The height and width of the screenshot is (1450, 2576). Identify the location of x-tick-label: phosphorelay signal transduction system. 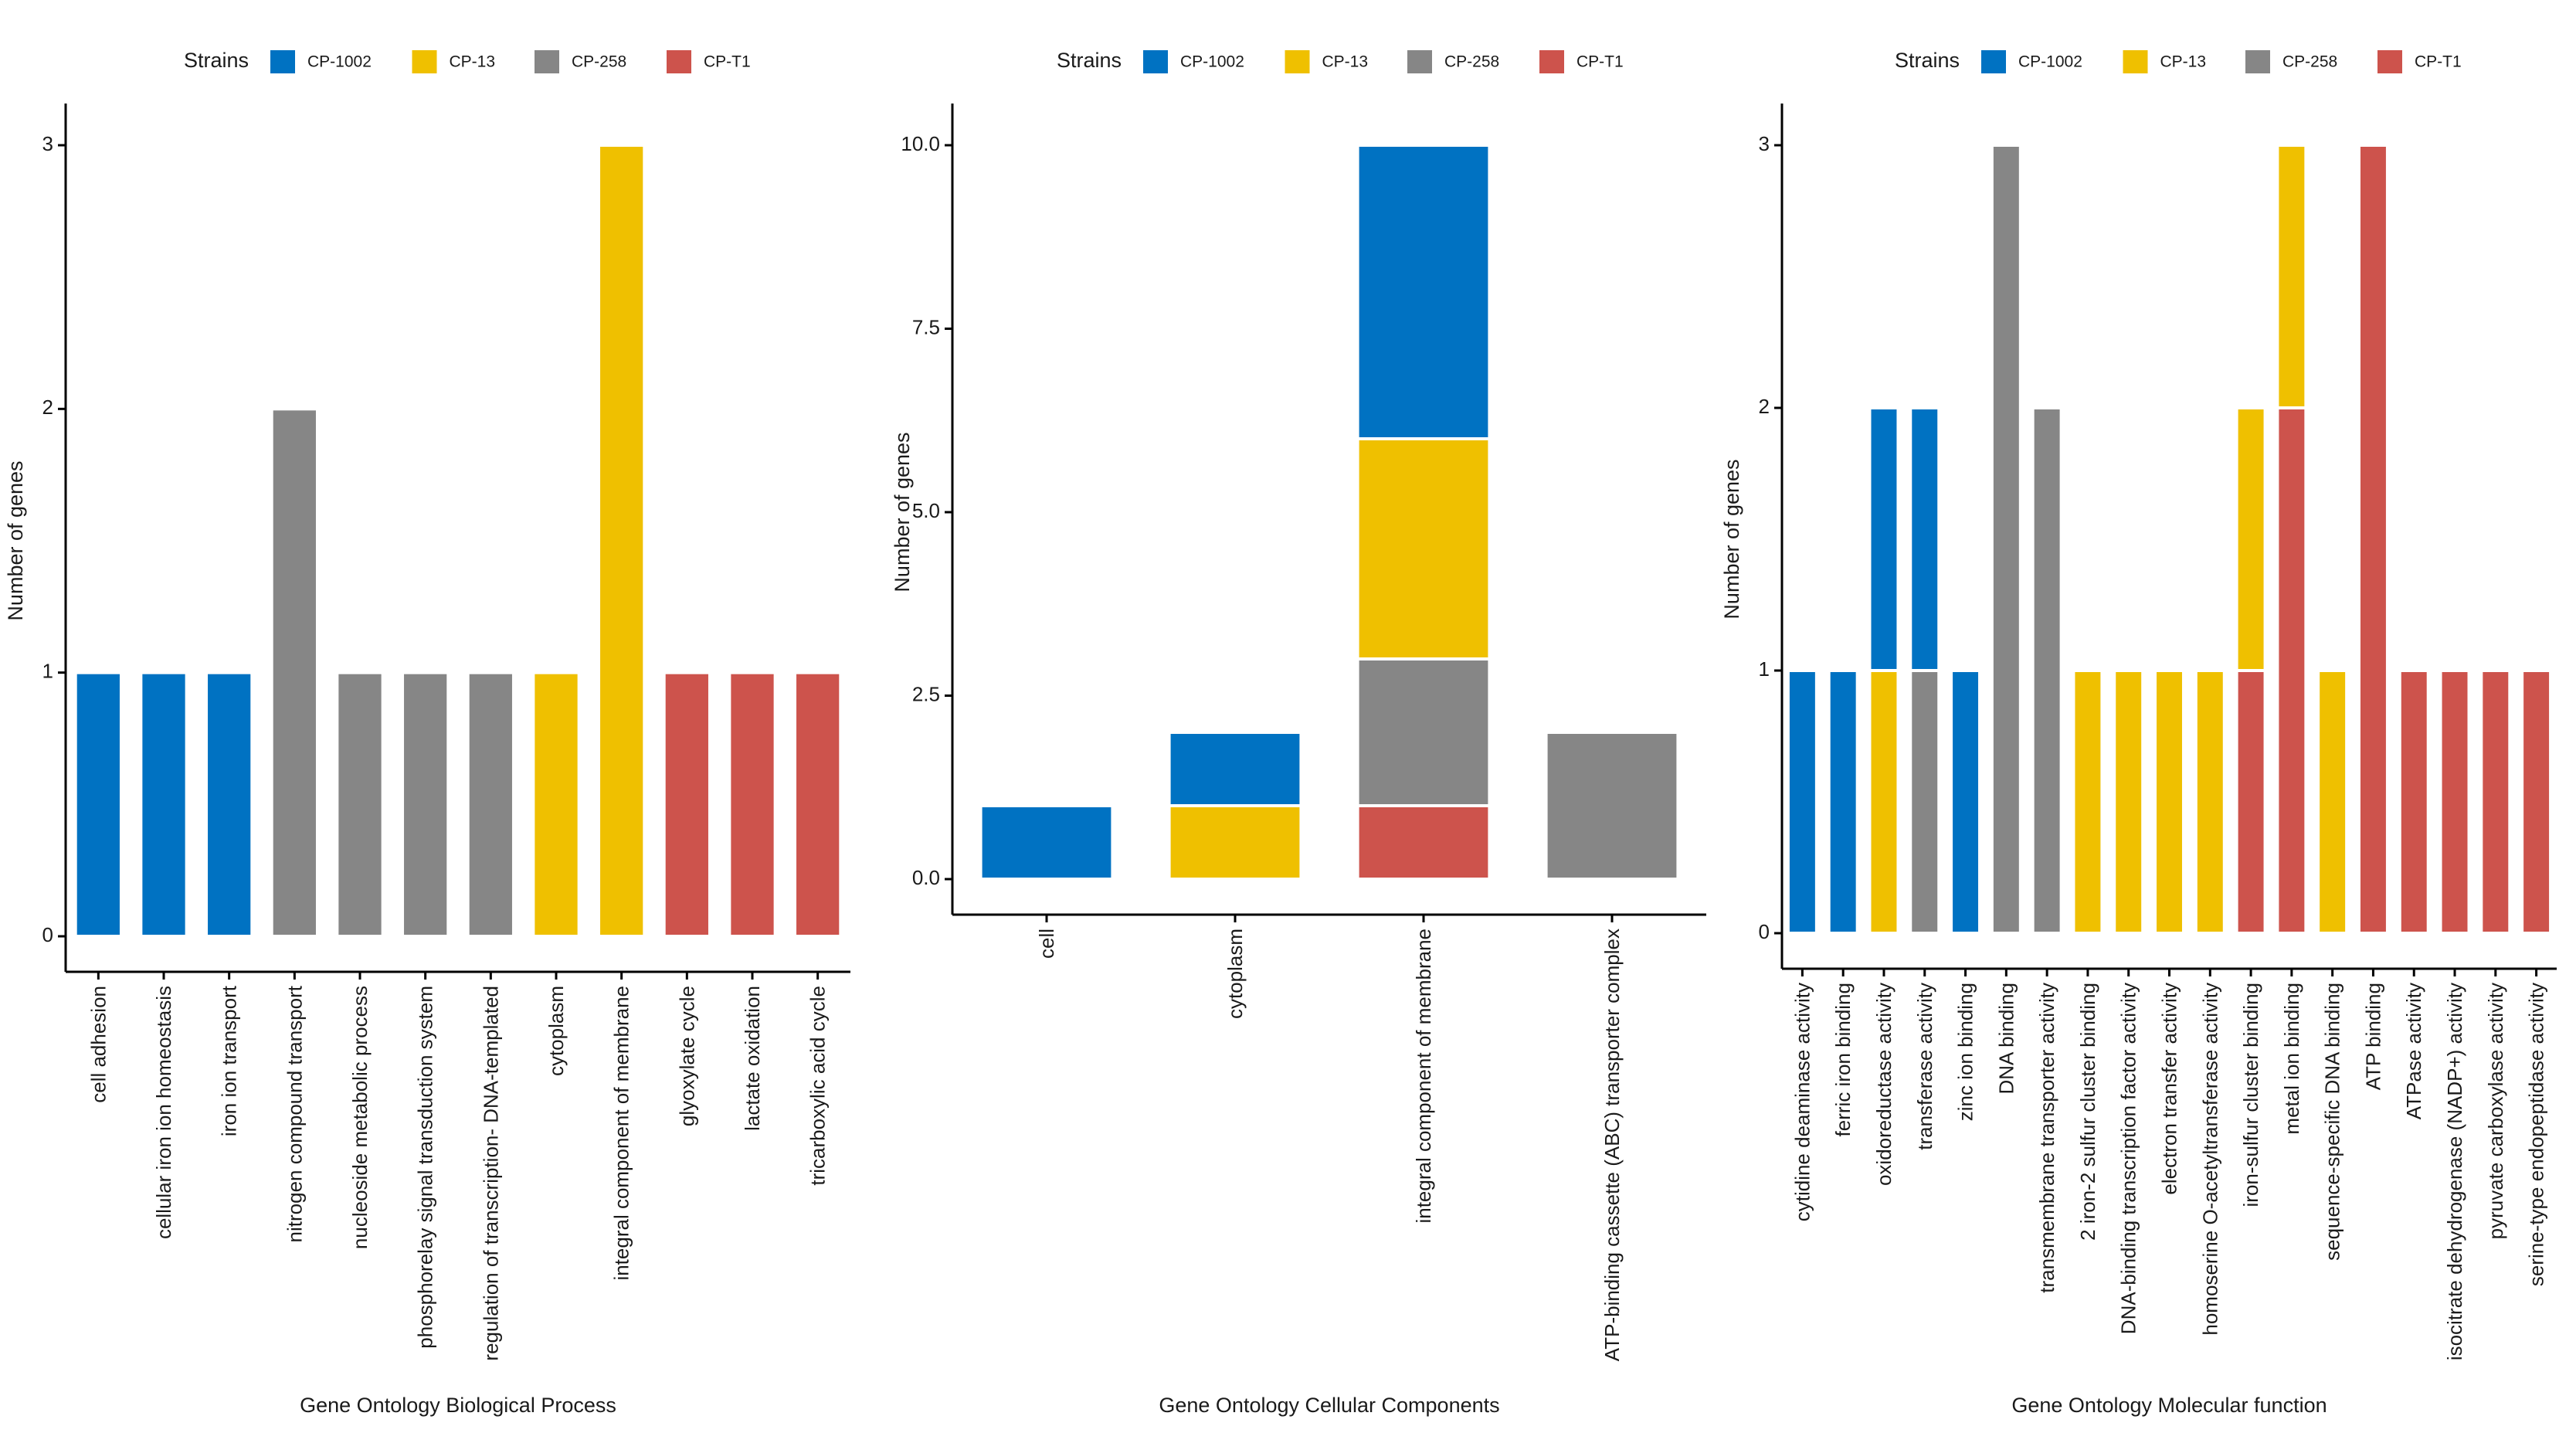
(426, 1168).